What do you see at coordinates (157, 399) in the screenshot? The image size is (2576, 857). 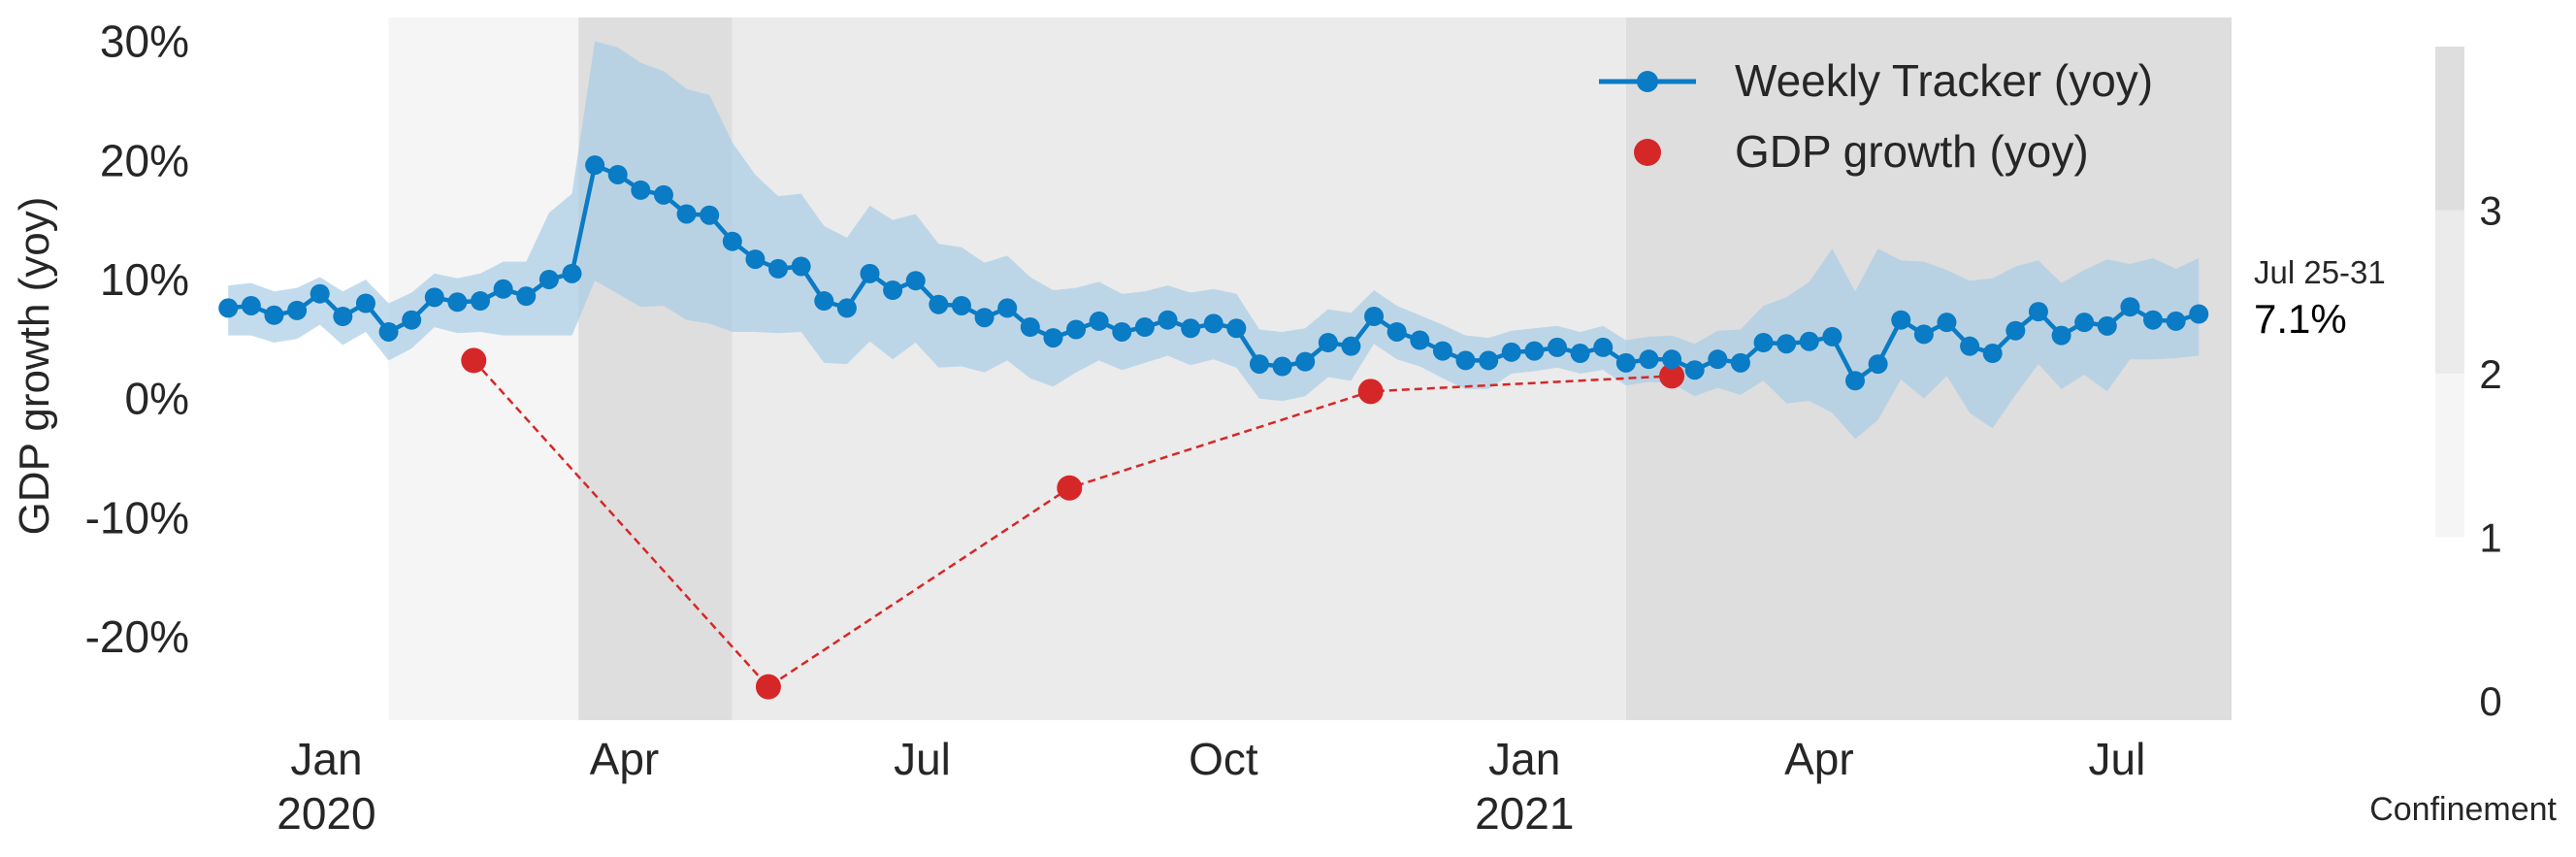 I see `y-tick-label-3: 0%` at bounding box center [157, 399].